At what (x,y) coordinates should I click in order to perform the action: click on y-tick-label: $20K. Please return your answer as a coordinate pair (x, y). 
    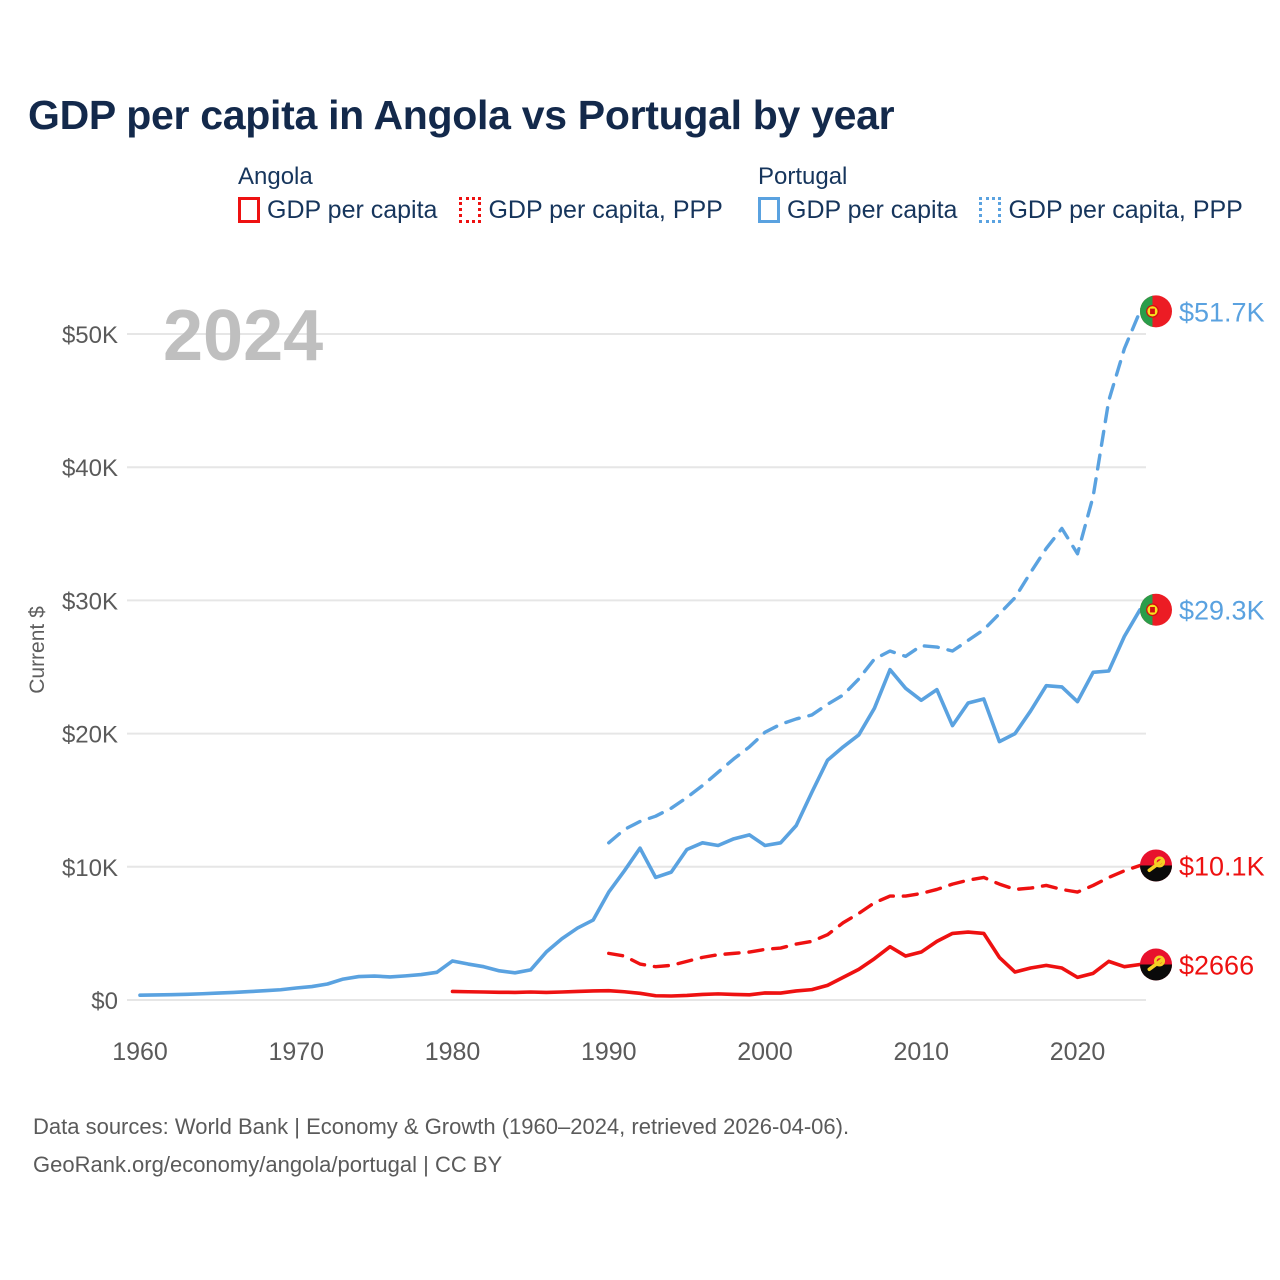
    Looking at the image, I should click on (90, 735).